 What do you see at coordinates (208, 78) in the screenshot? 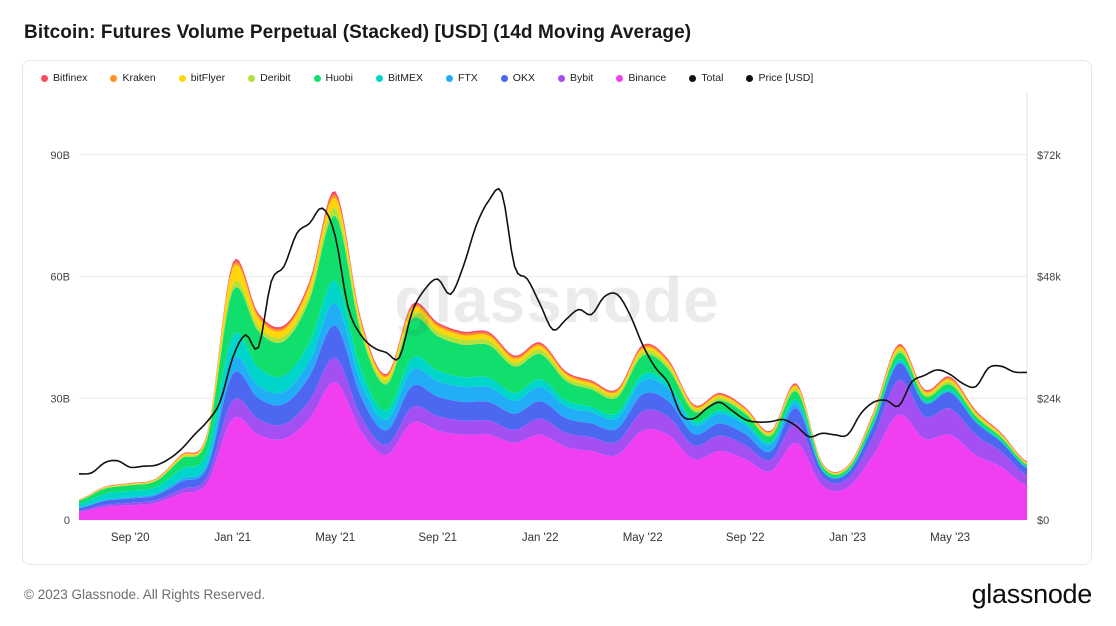
I see `legend-item-label: bitFlyer` at bounding box center [208, 78].